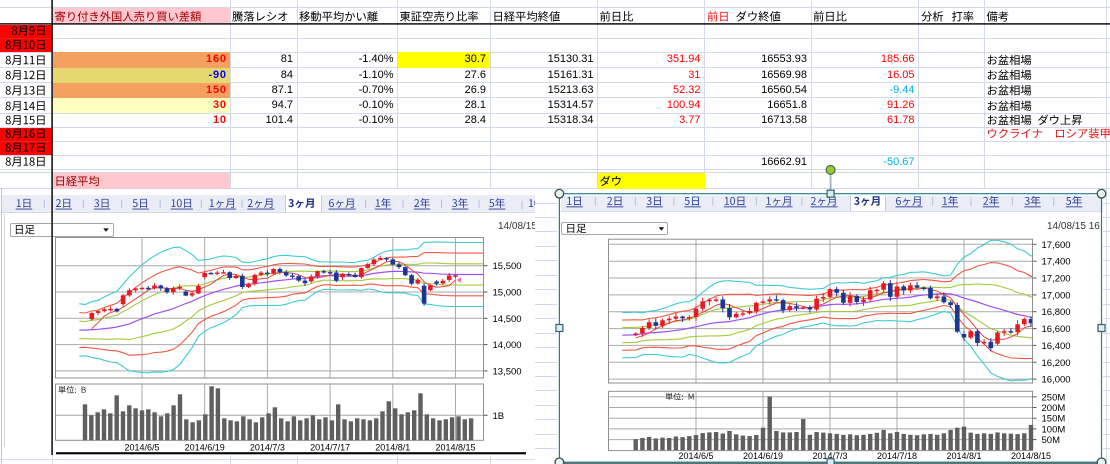 The width and height of the screenshot is (1110, 464). What do you see at coordinates (1056, 245) in the screenshot?
I see `svg-text: 17,600` at bounding box center [1056, 245].